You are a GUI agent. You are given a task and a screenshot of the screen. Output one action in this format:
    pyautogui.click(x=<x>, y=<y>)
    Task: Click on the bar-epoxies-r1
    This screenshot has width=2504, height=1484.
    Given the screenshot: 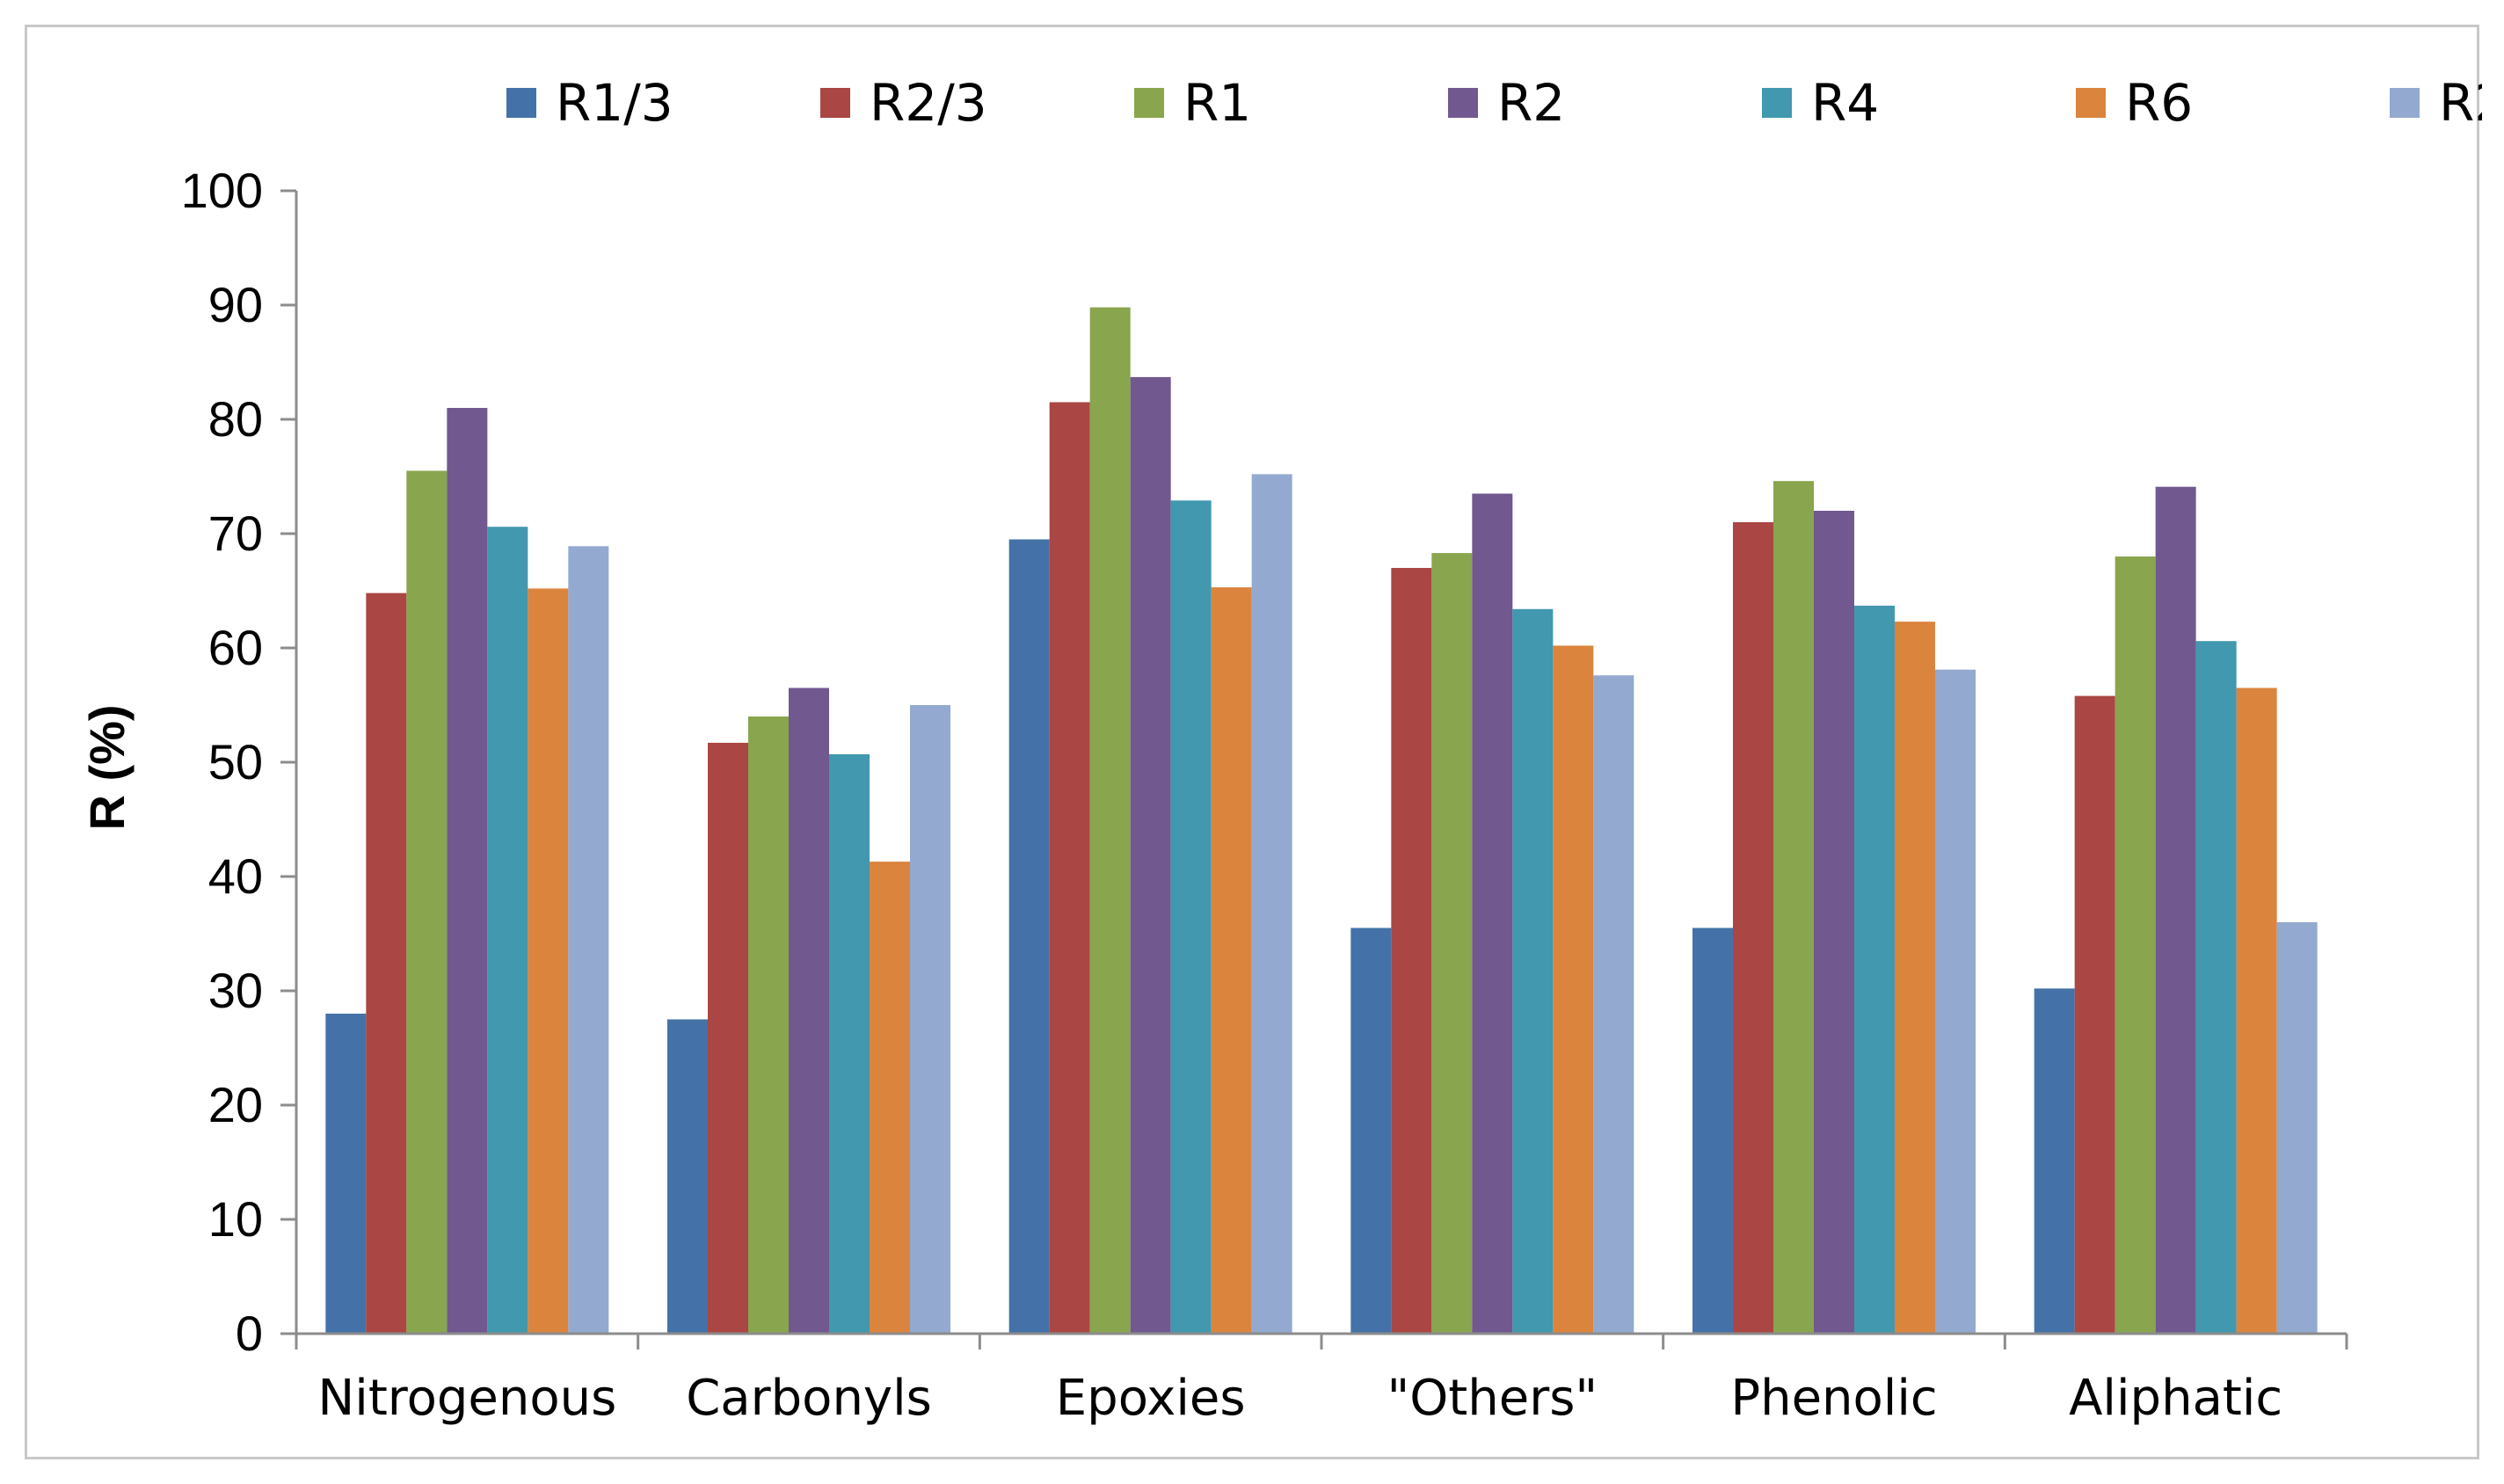 What is the action you would take?
    pyautogui.click(x=1110, y=821)
    